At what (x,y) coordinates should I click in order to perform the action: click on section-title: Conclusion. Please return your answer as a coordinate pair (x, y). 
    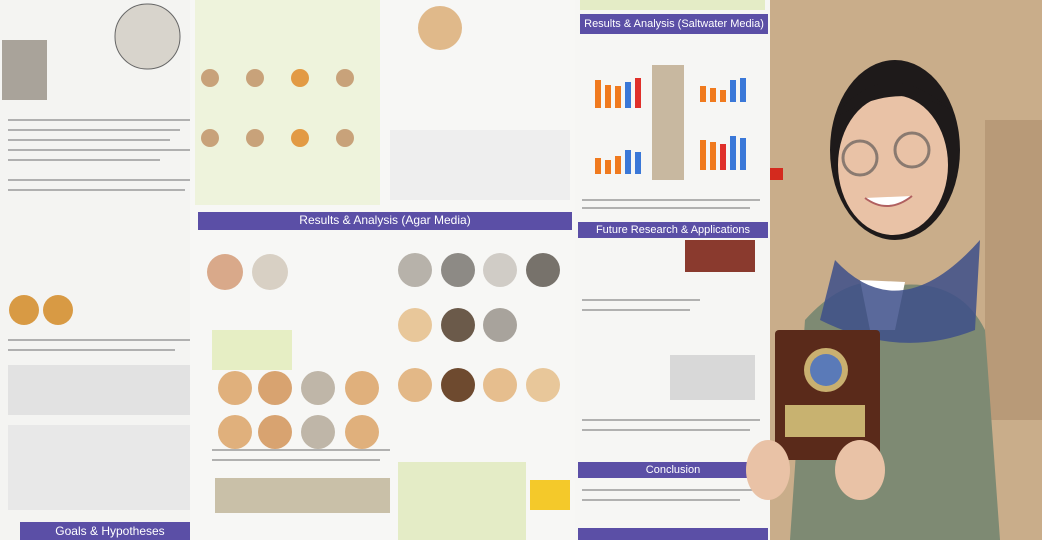
    Looking at the image, I should click on (673, 470).